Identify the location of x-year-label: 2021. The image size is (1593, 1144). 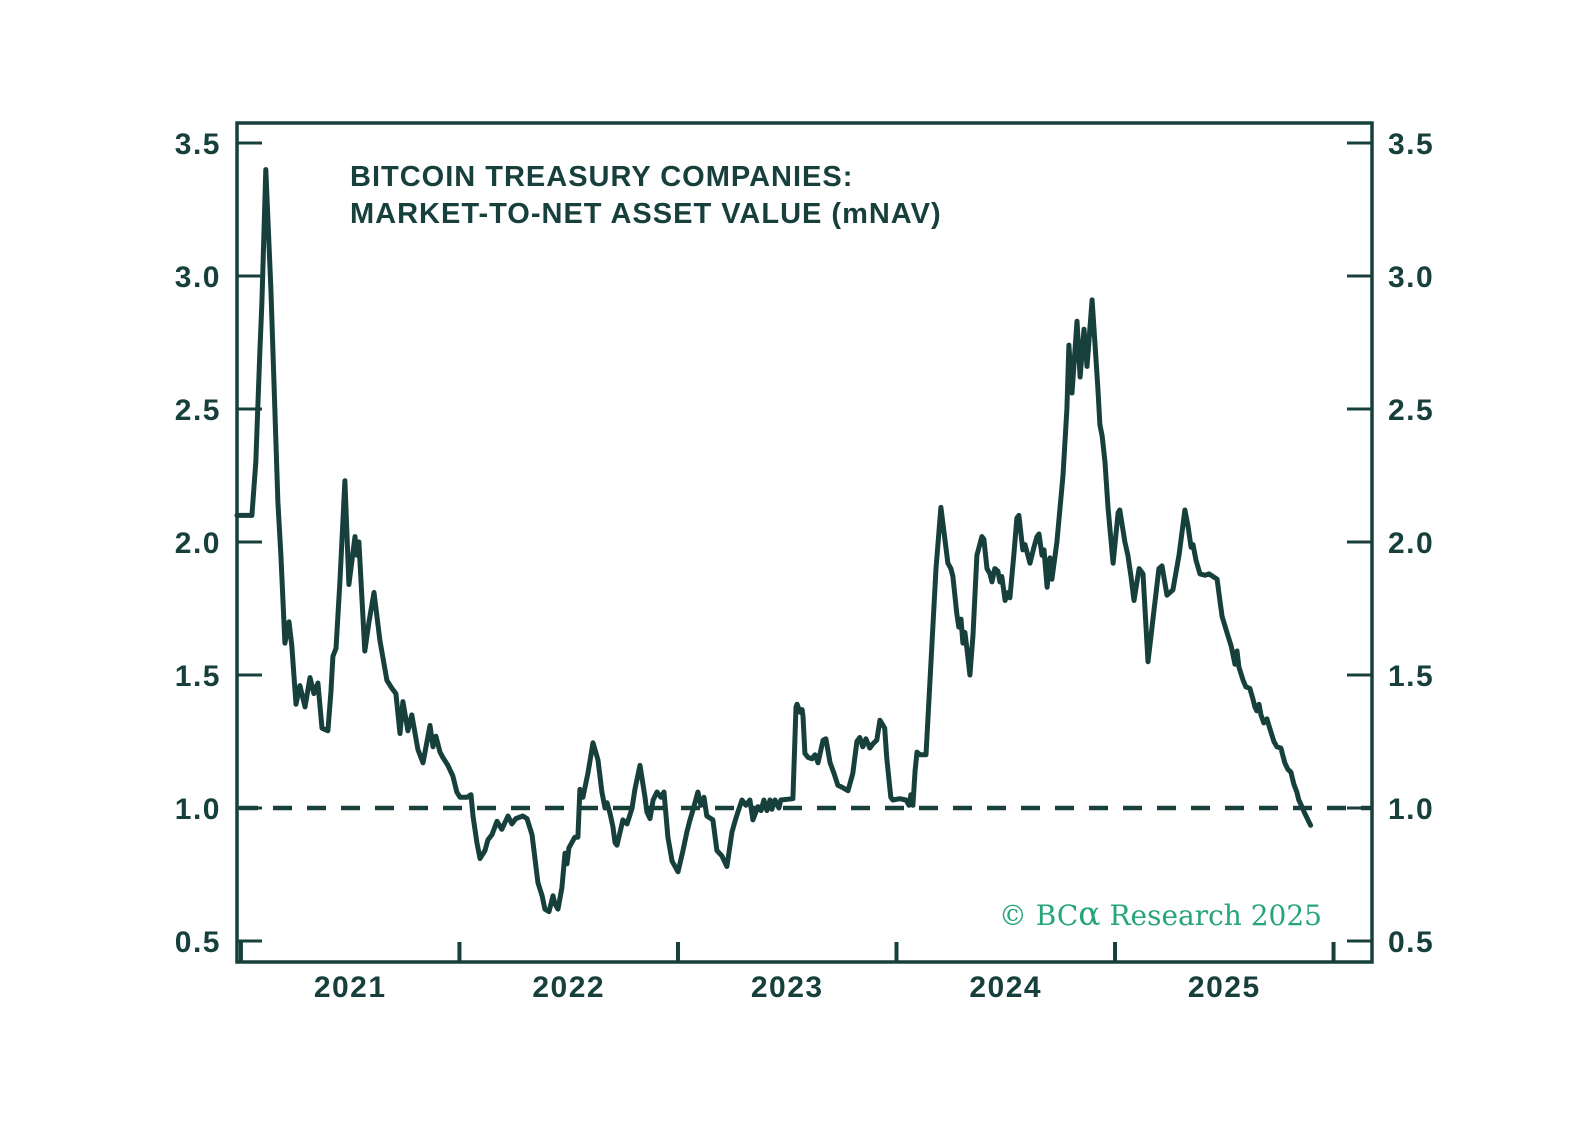
(350, 987).